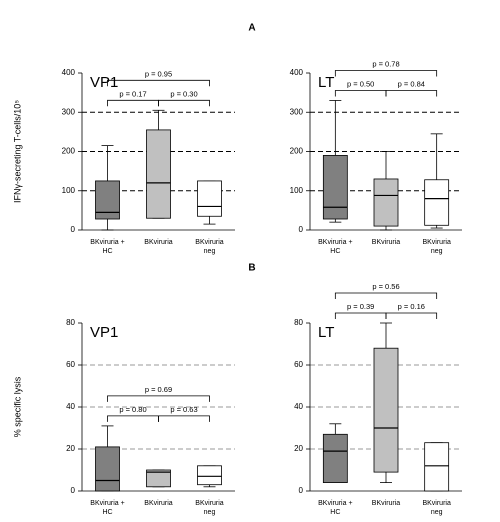 This screenshot has width=500, height=522. What do you see at coordinates (411, 306) in the screenshot?
I see `p-value: p = 0.16` at bounding box center [411, 306].